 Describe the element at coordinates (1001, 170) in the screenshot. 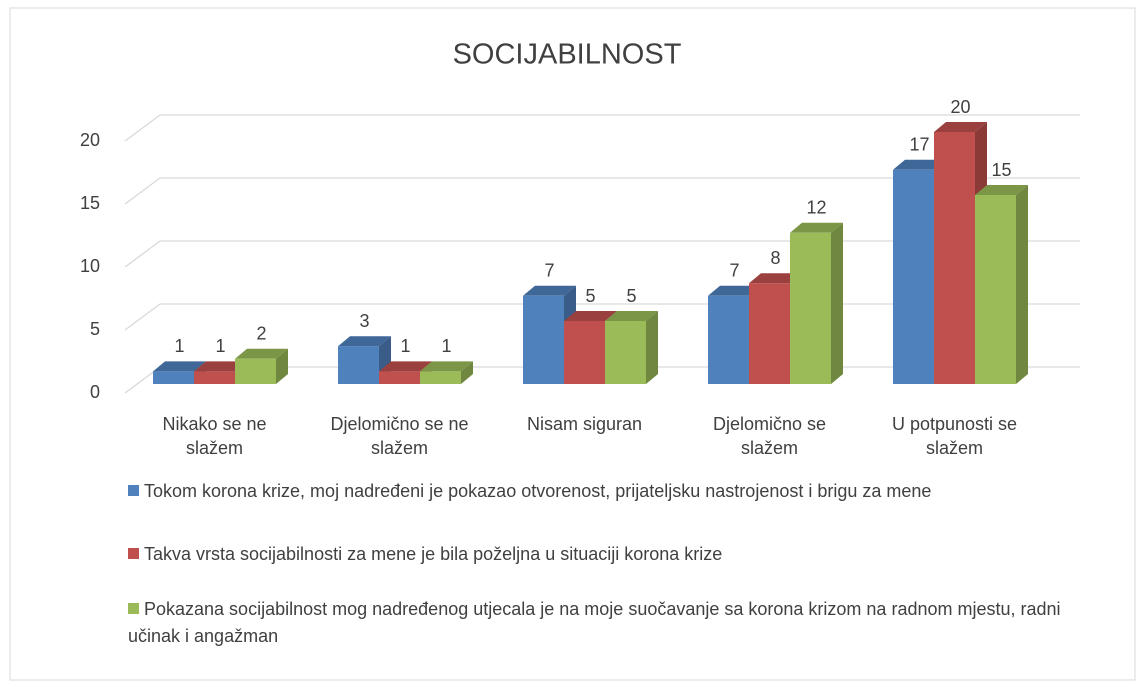

I see `data-label: 15` at that location.